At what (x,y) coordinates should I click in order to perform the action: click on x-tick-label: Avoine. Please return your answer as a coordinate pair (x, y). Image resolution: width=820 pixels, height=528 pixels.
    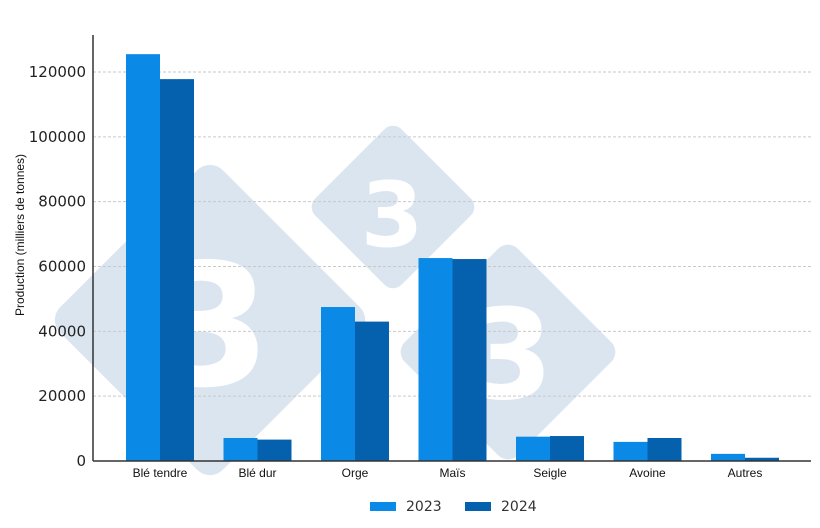
    Looking at the image, I should click on (647, 473).